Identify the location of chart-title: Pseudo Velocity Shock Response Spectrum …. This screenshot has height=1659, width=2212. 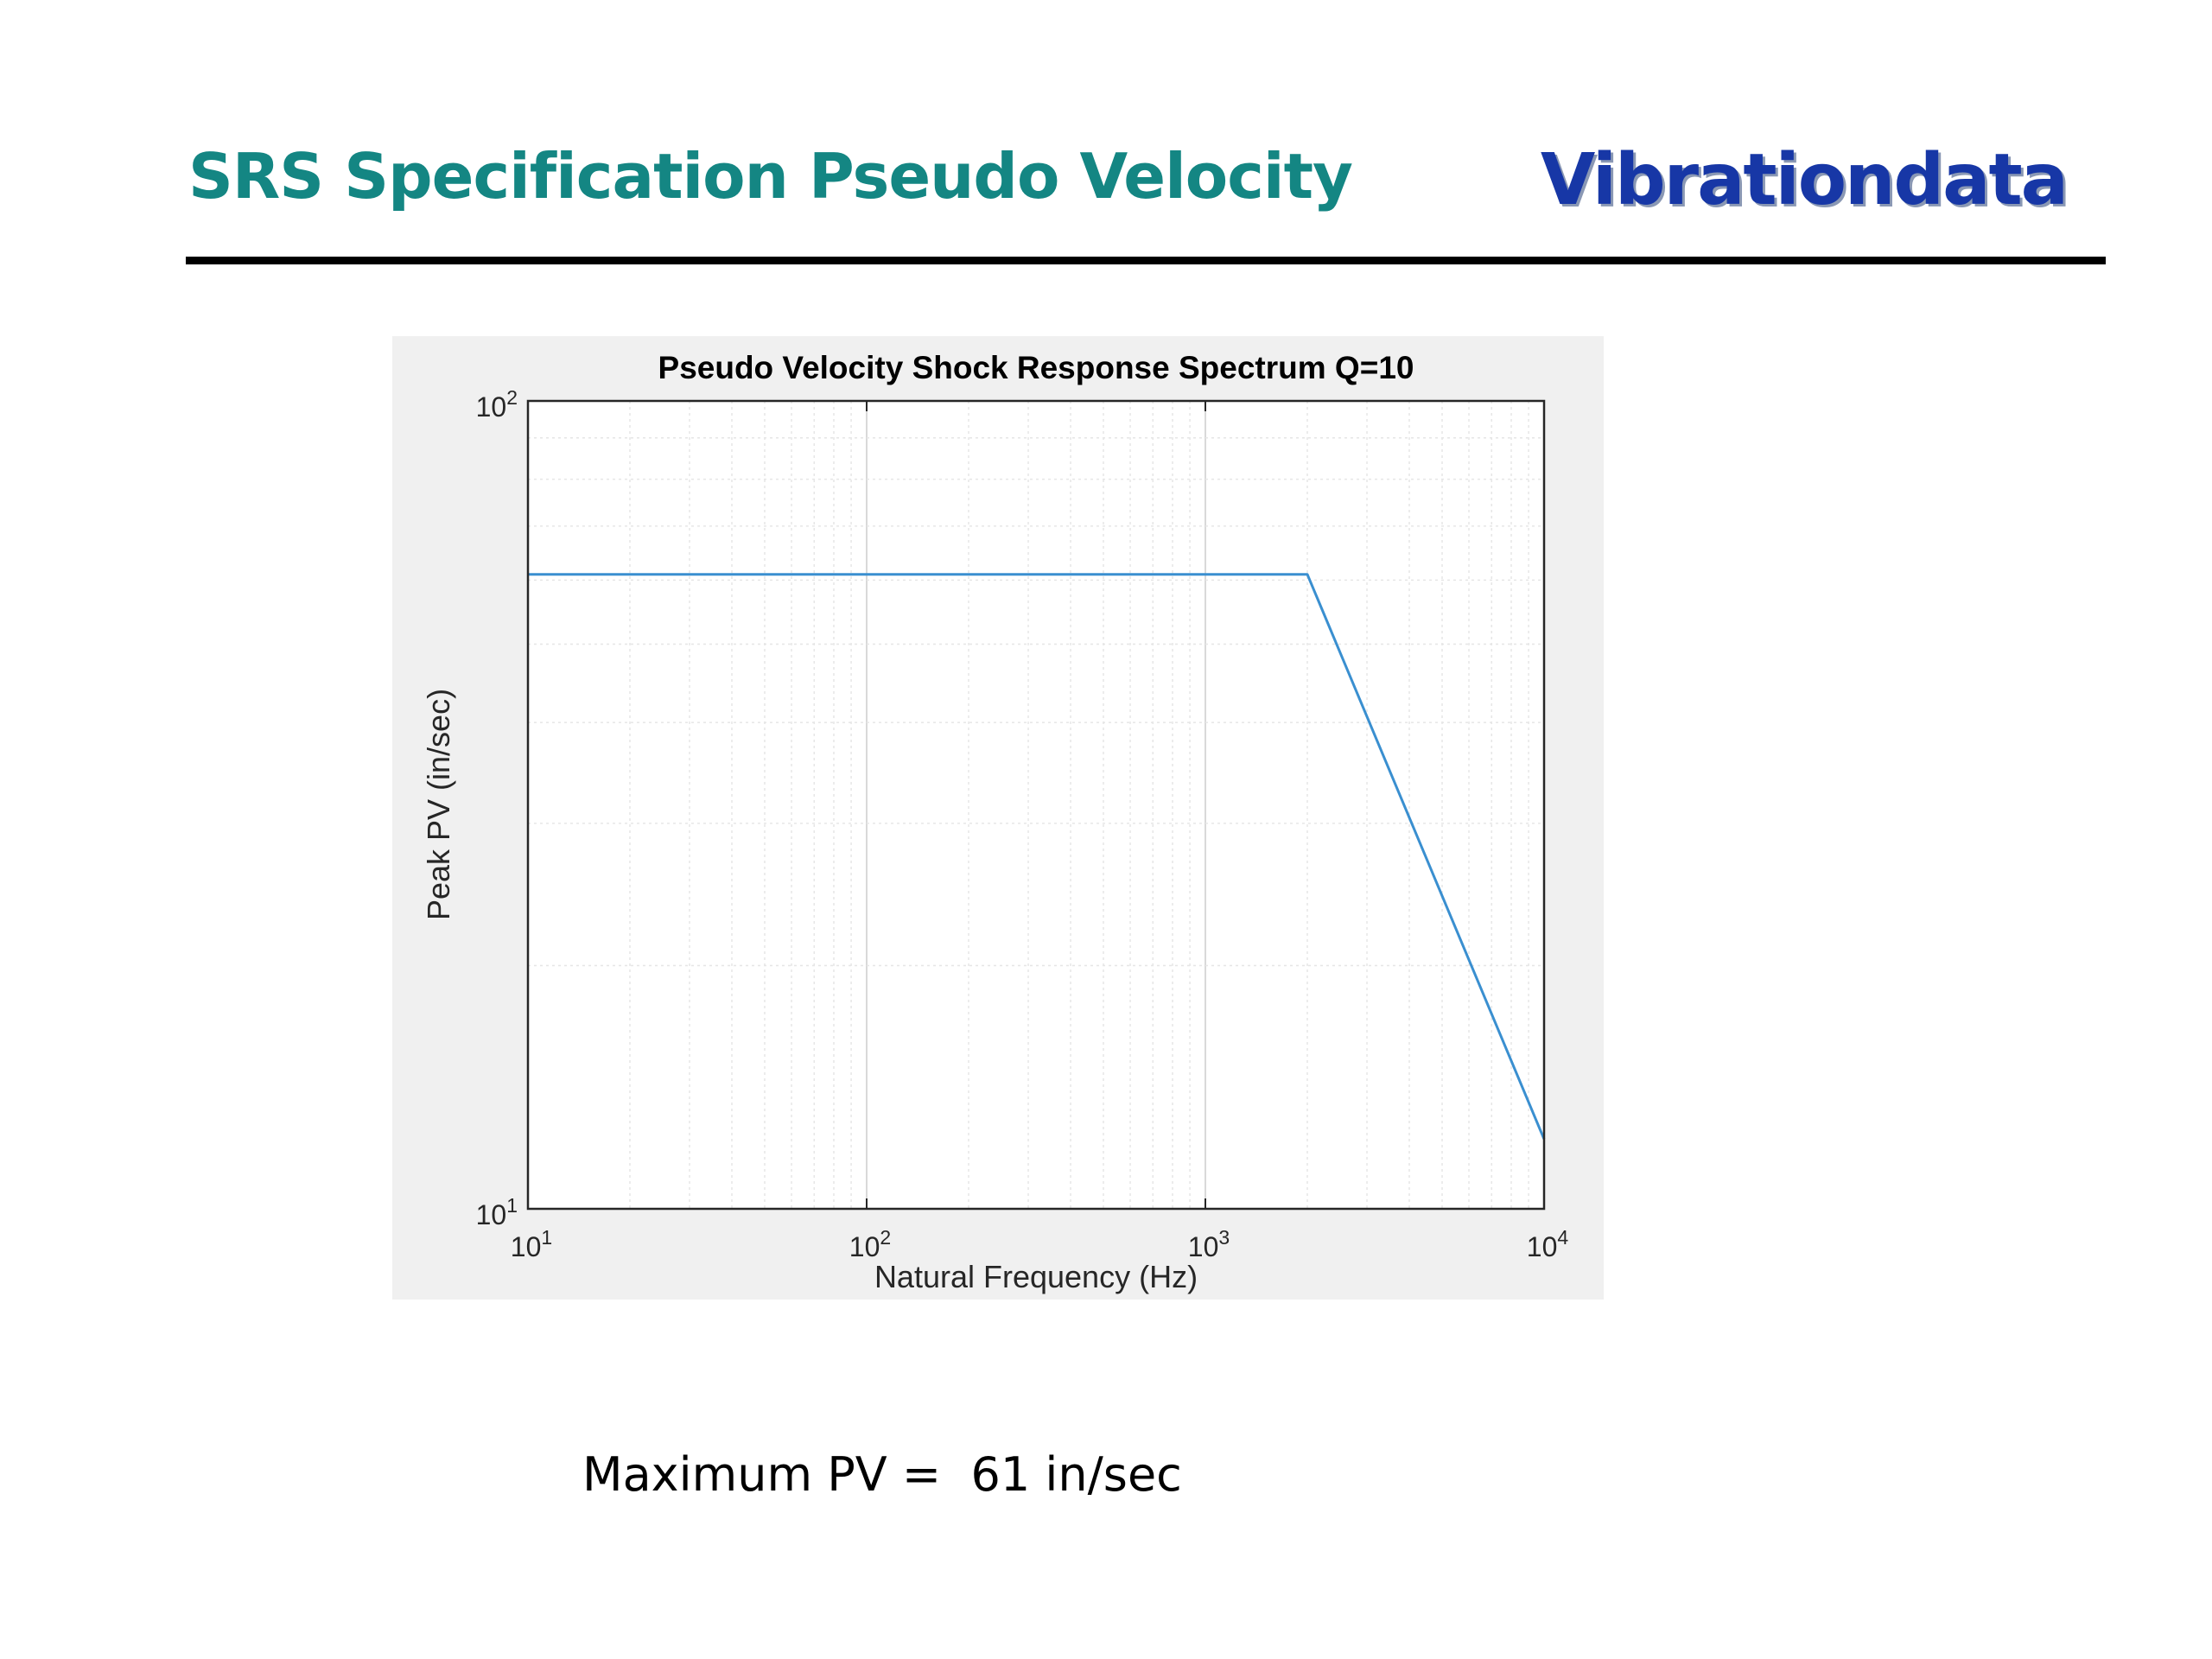
(1036, 367).